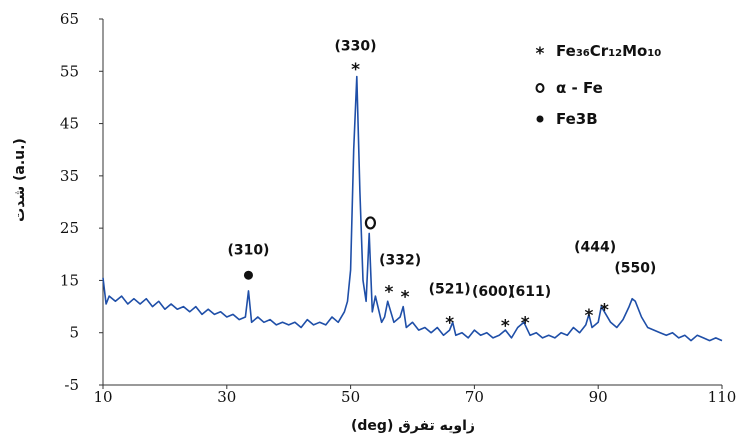 The width and height of the screenshot is (742, 437). Describe the element at coordinates (595, 248) in the screenshot. I see `peak-label: (444)` at that location.